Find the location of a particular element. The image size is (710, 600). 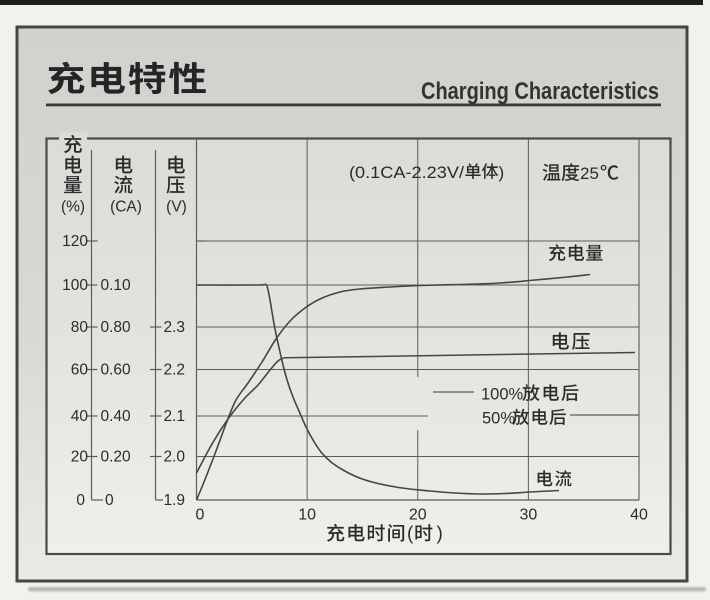

svg-text: 25 is located at coordinates (589, 173).